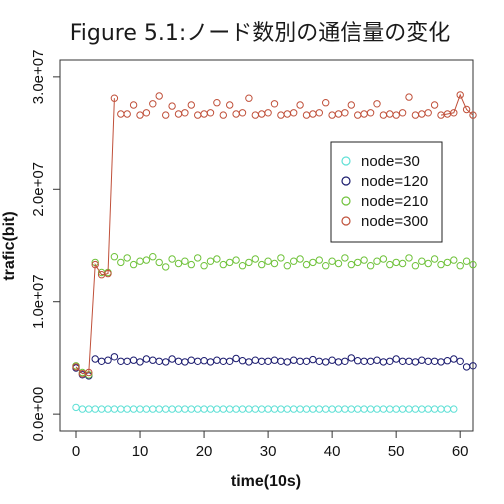 The height and width of the screenshot is (504, 504). Describe the element at coordinates (38, 301) in the screenshot. I see `y-tick-label: 1.0e+07` at that location.